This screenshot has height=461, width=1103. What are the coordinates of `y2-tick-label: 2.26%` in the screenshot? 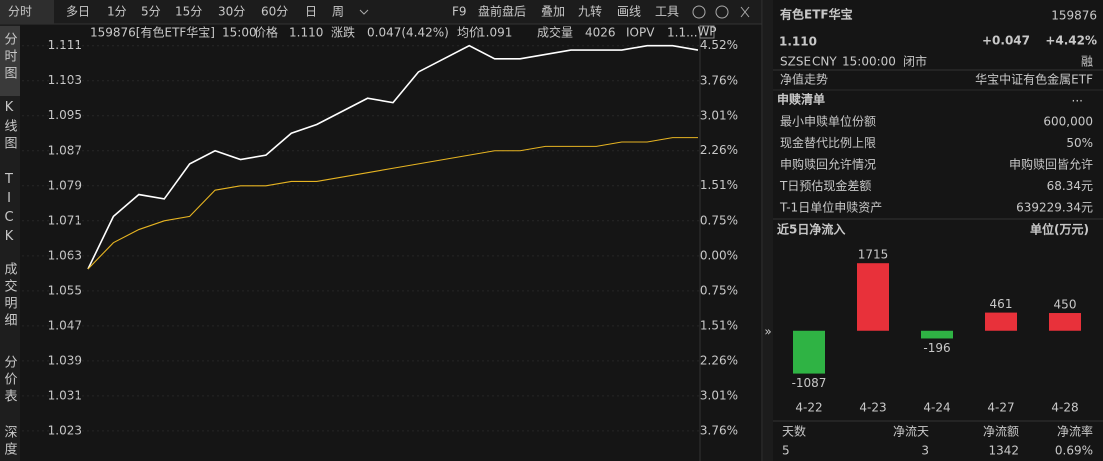 It's located at (719, 150).